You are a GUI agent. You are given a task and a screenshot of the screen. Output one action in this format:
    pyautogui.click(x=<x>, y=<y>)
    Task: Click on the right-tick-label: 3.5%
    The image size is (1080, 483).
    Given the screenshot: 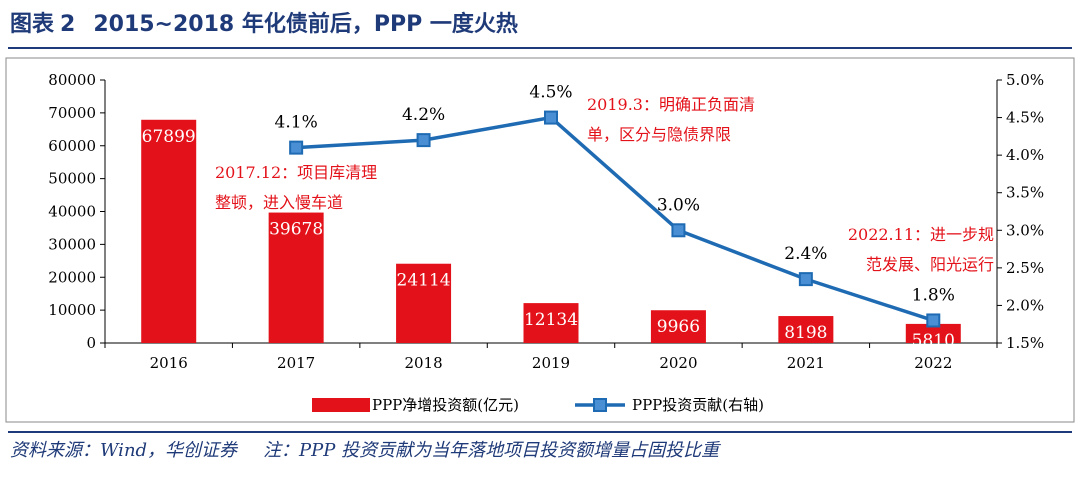 What is the action you would take?
    pyautogui.click(x=1025, y=193)
    